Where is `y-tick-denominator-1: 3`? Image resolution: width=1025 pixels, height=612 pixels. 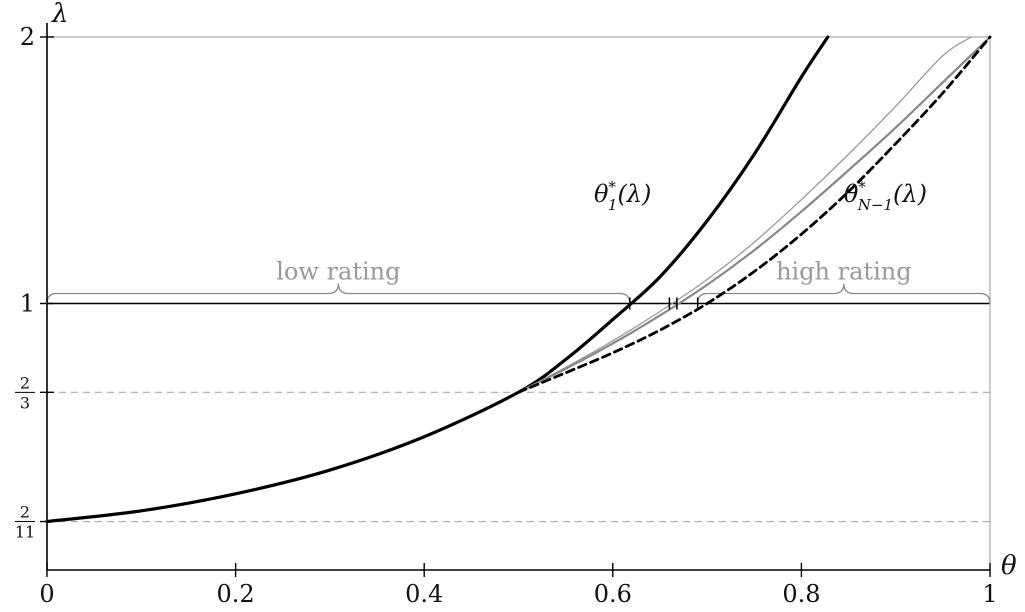 y-tick-denominator-1: 3 is located at coordinates (25, 402).